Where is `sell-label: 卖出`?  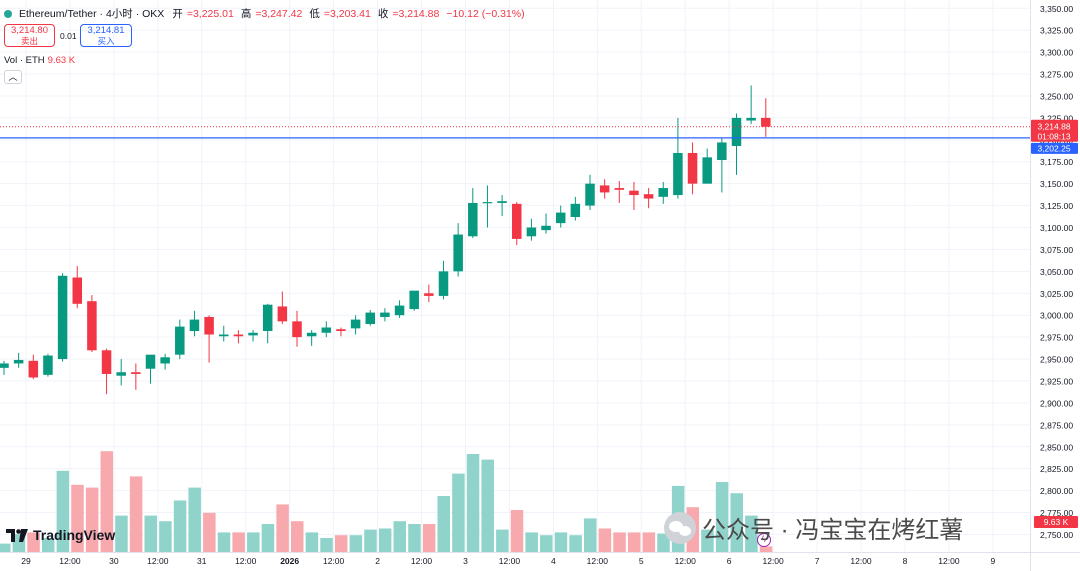 sell-label: 卖出 is located at coordinates (29, 41).